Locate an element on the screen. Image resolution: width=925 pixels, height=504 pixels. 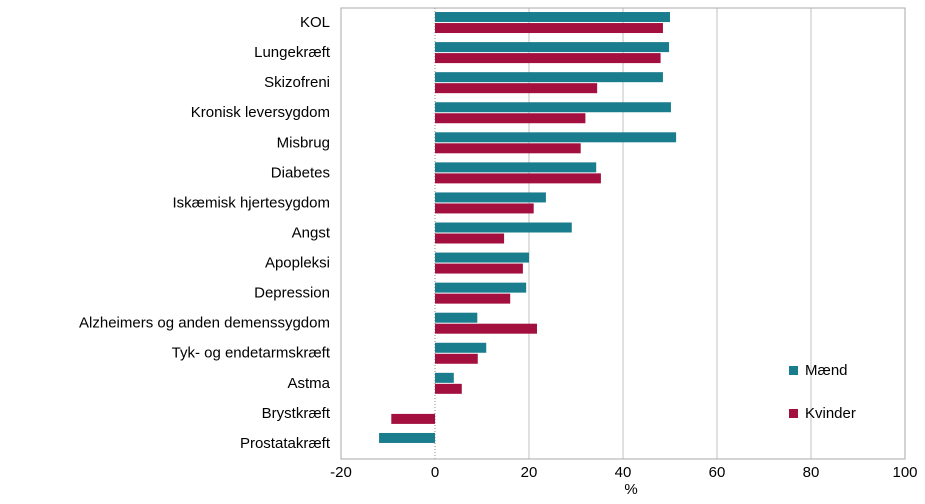
y-tick-label: Astma is located at coordinates (308, 383).